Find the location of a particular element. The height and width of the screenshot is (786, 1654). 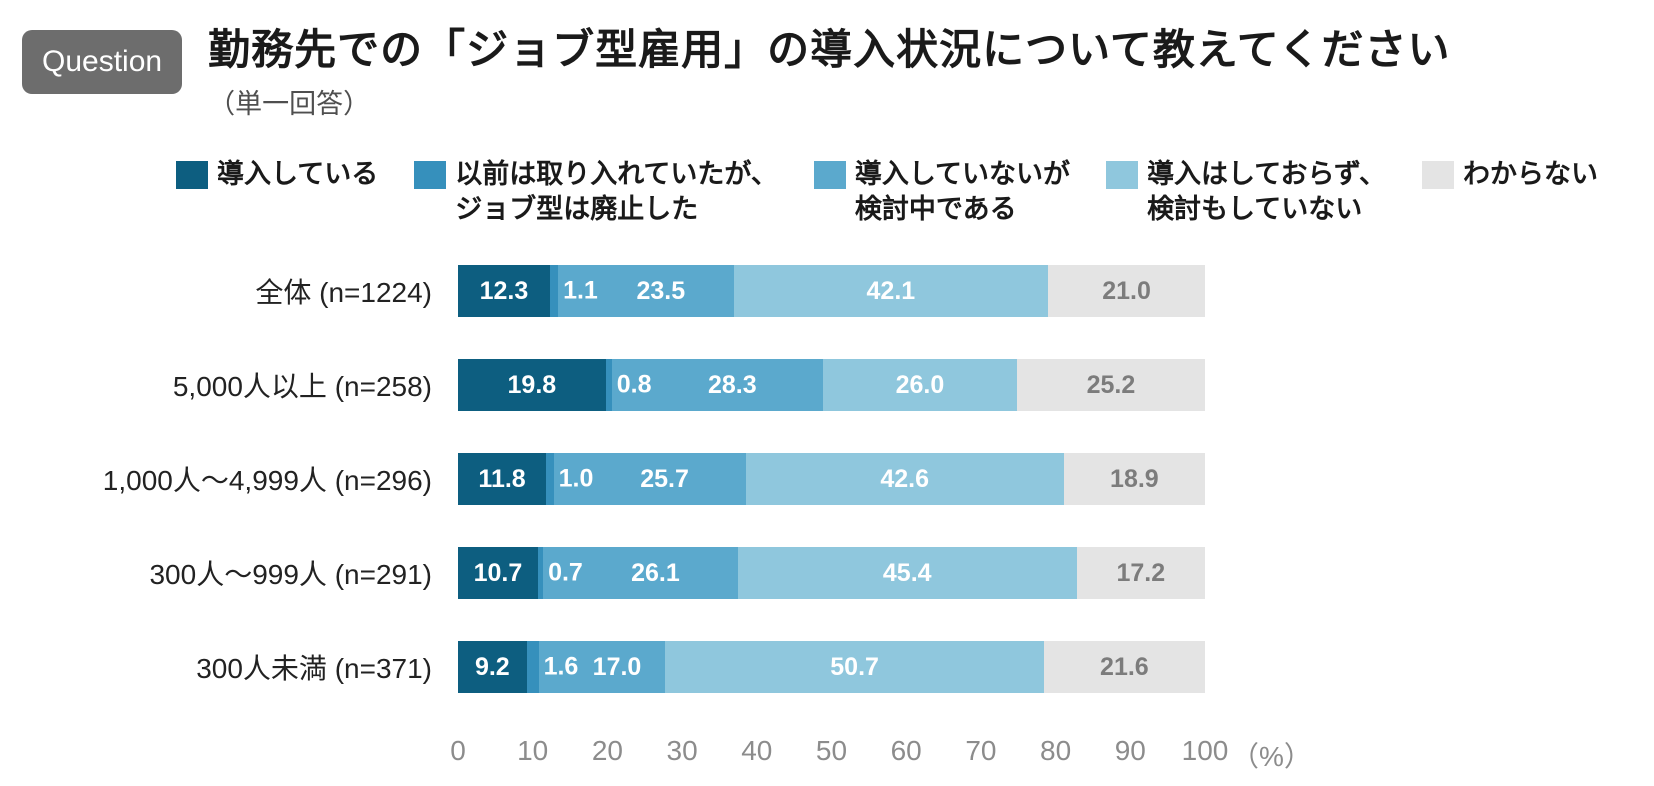

bar-row: 5,000人以上 (n=258) 19.8 0.8 28.3 26.0 25.2 is located at coordinates (827, 385).